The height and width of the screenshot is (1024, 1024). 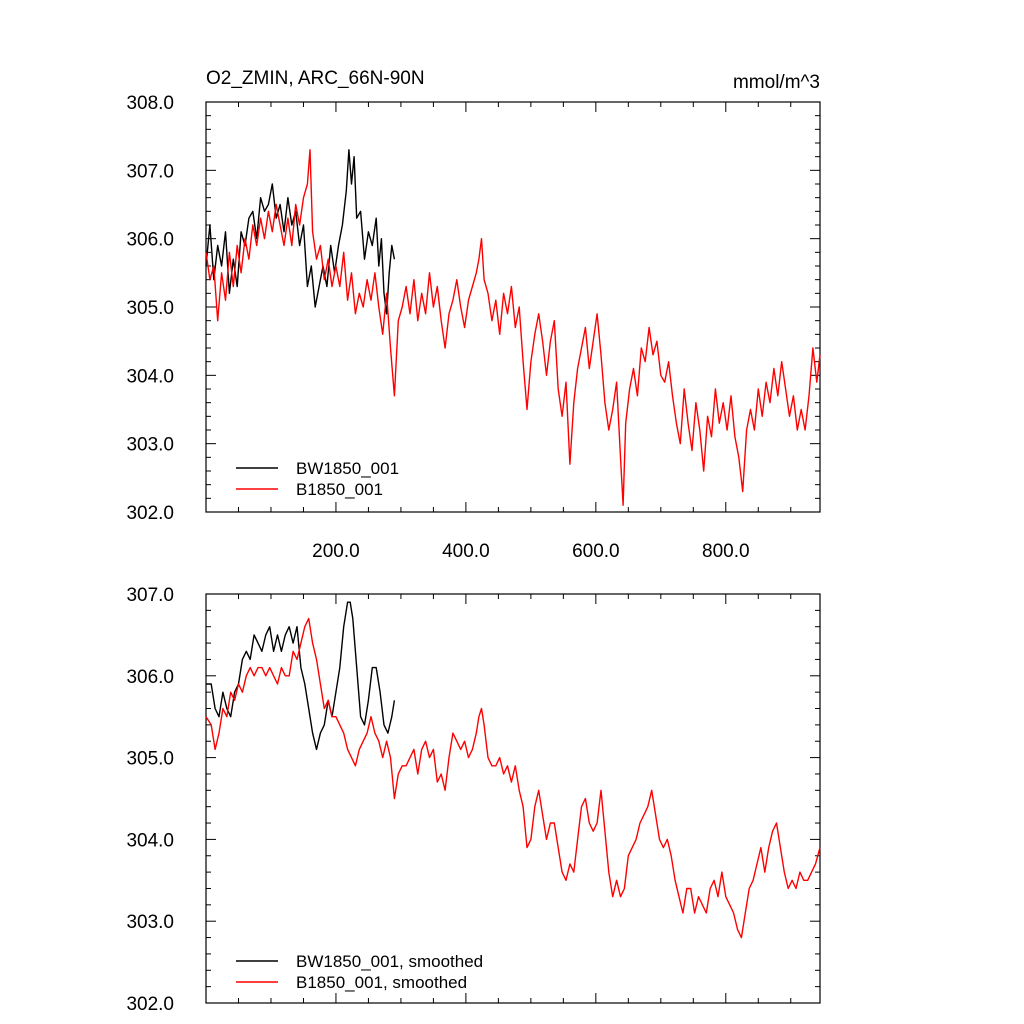 What do you see at coordinates (150, 677) in the screenshot?
I see `bottom-y-tick-label: 306.0` at bounding box center [150, 677].